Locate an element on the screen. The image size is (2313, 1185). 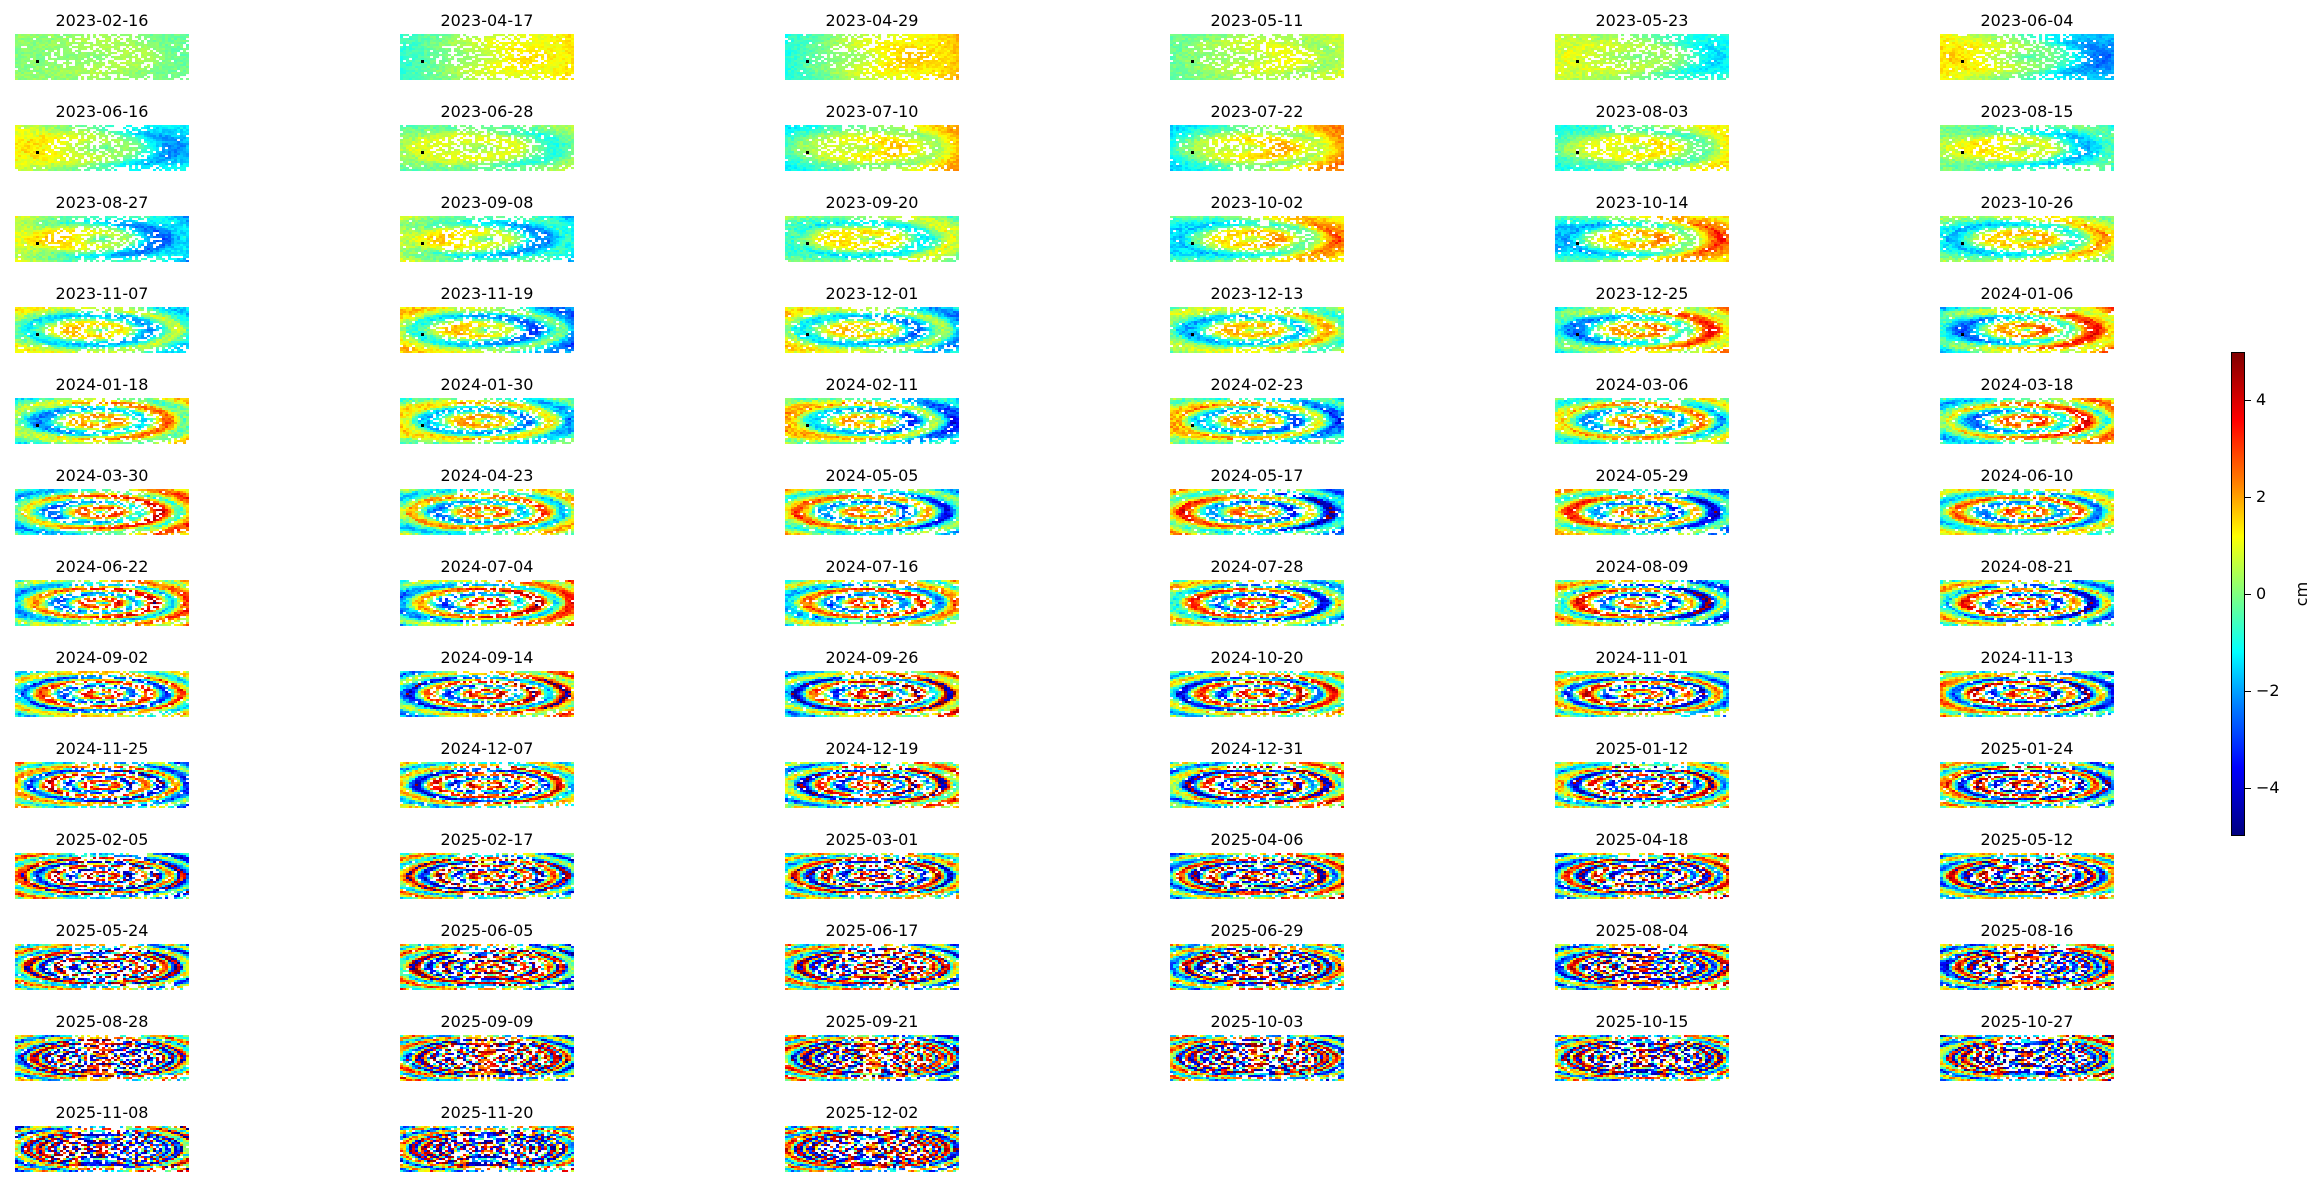
panel: 2025-01-12 is located at coordinates (1642, 774).